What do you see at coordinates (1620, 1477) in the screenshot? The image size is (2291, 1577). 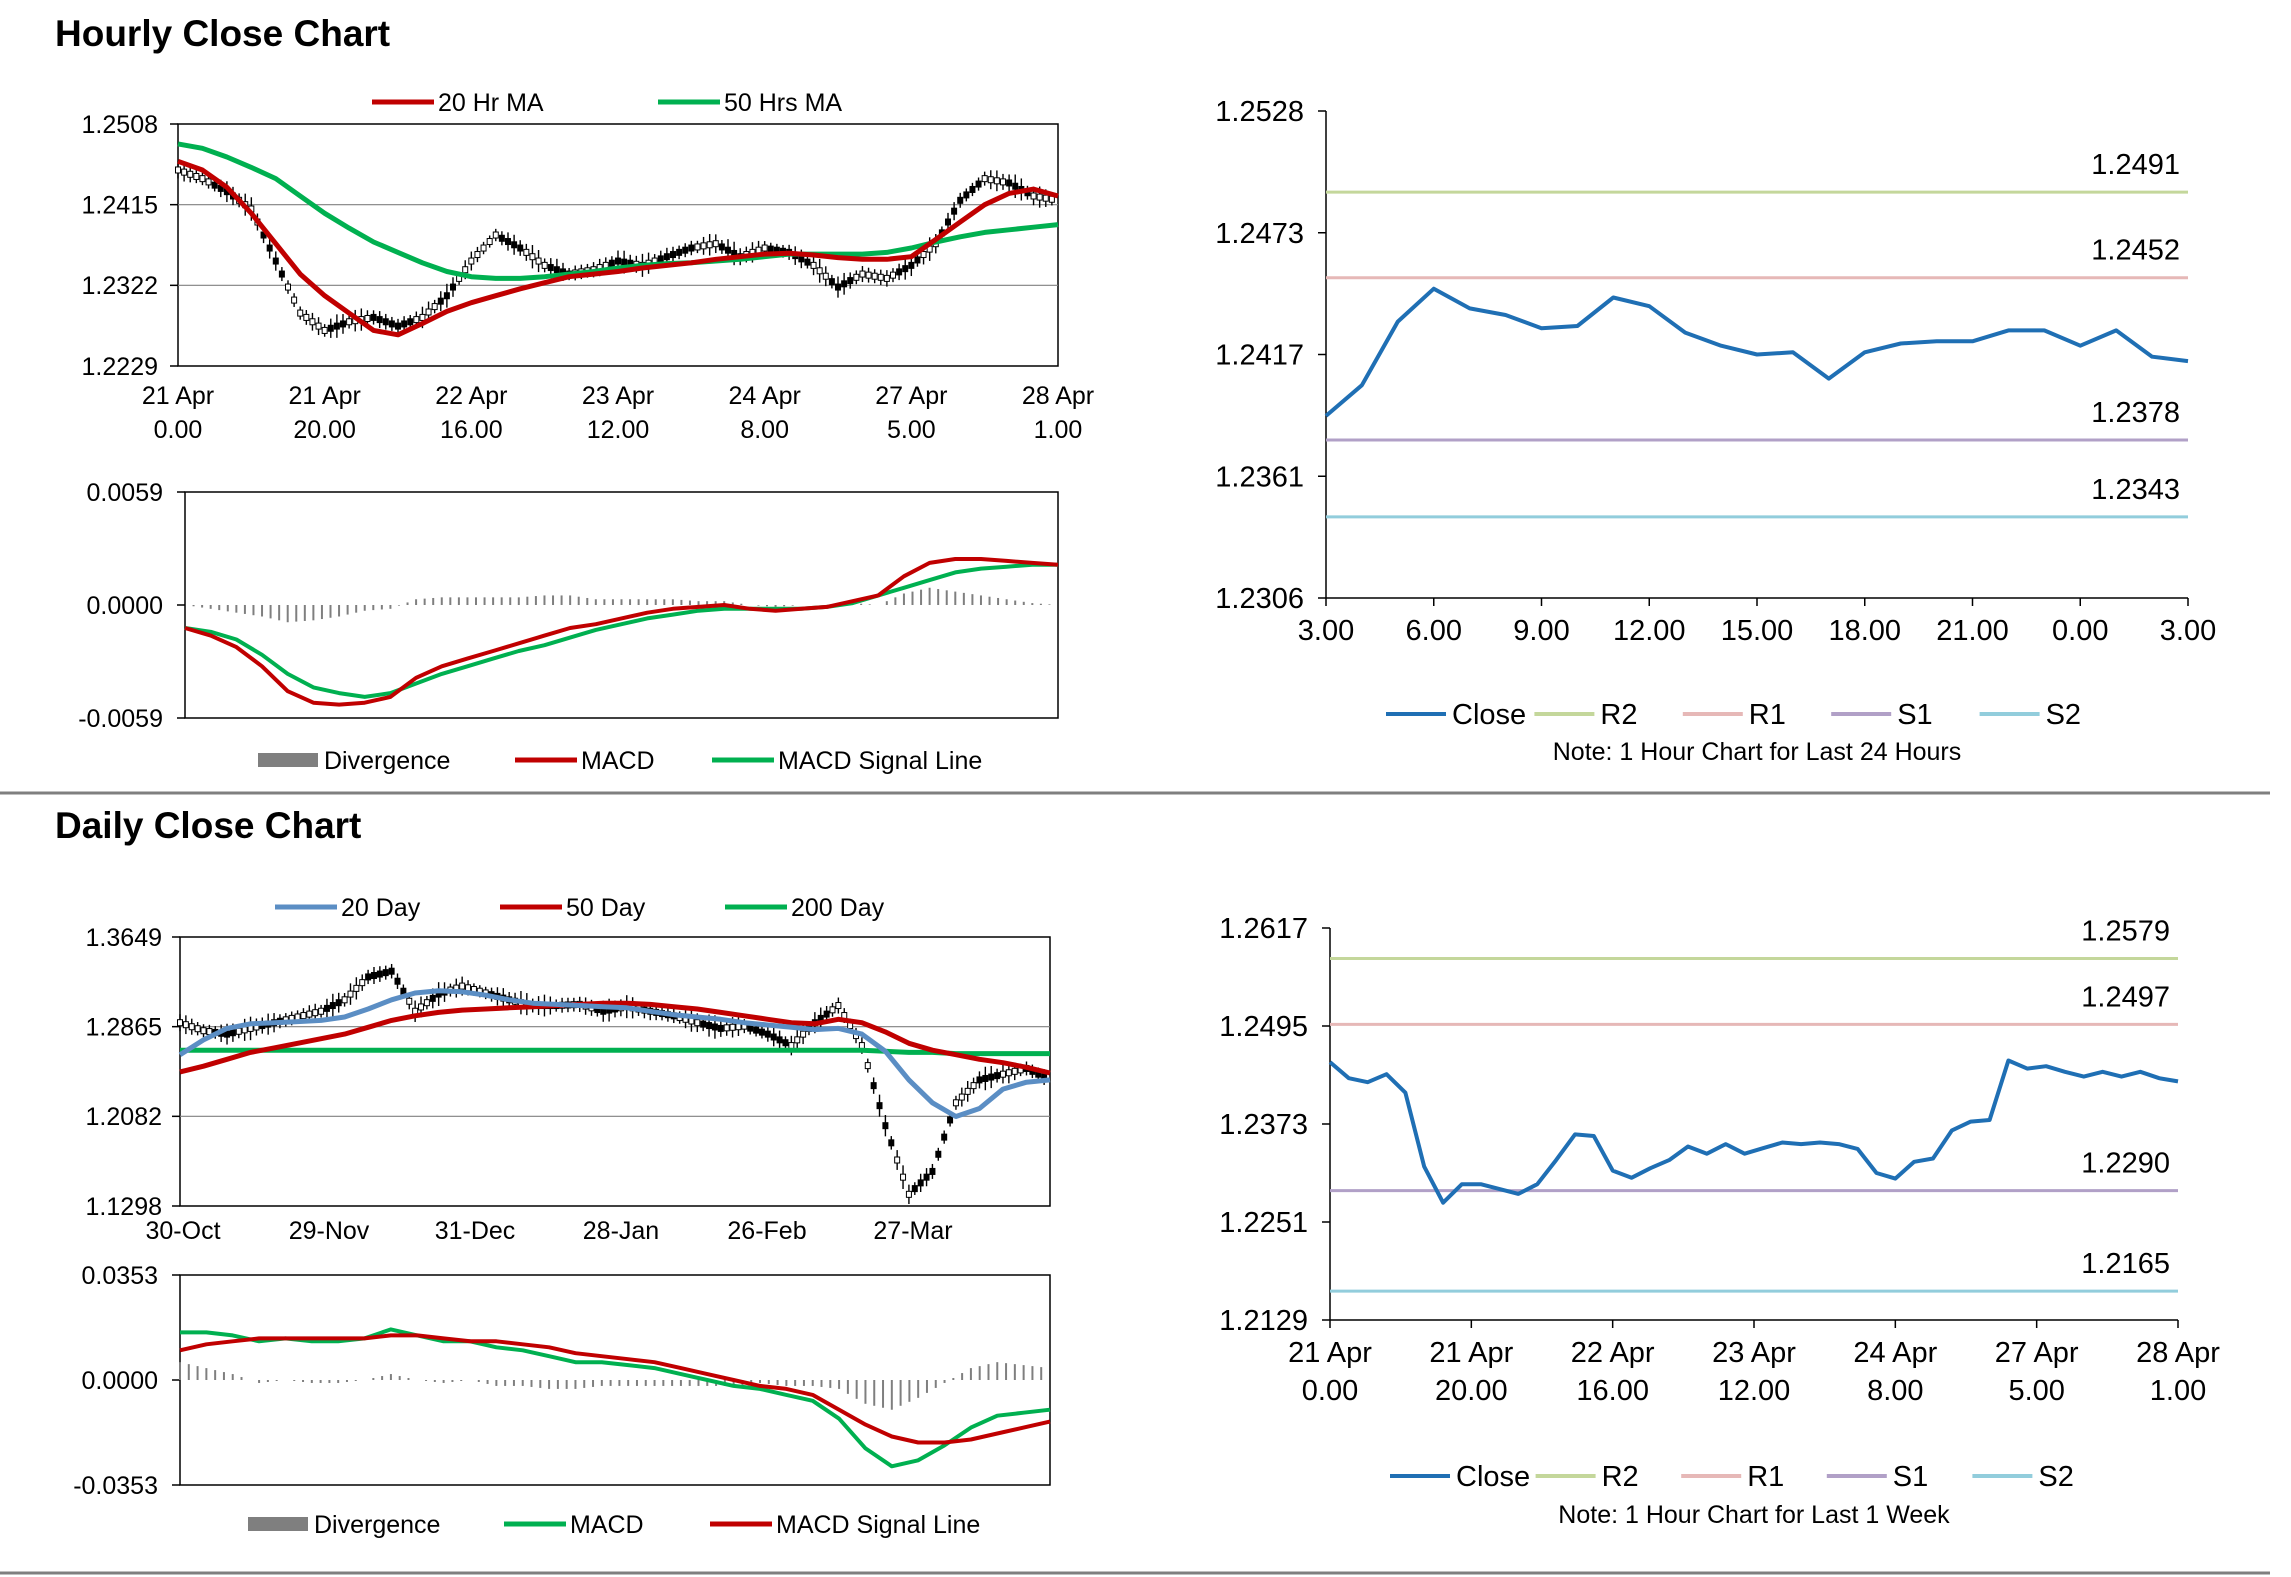 I see `hourly-week-legend-label: R2` at bounding box center [1620, 1477].